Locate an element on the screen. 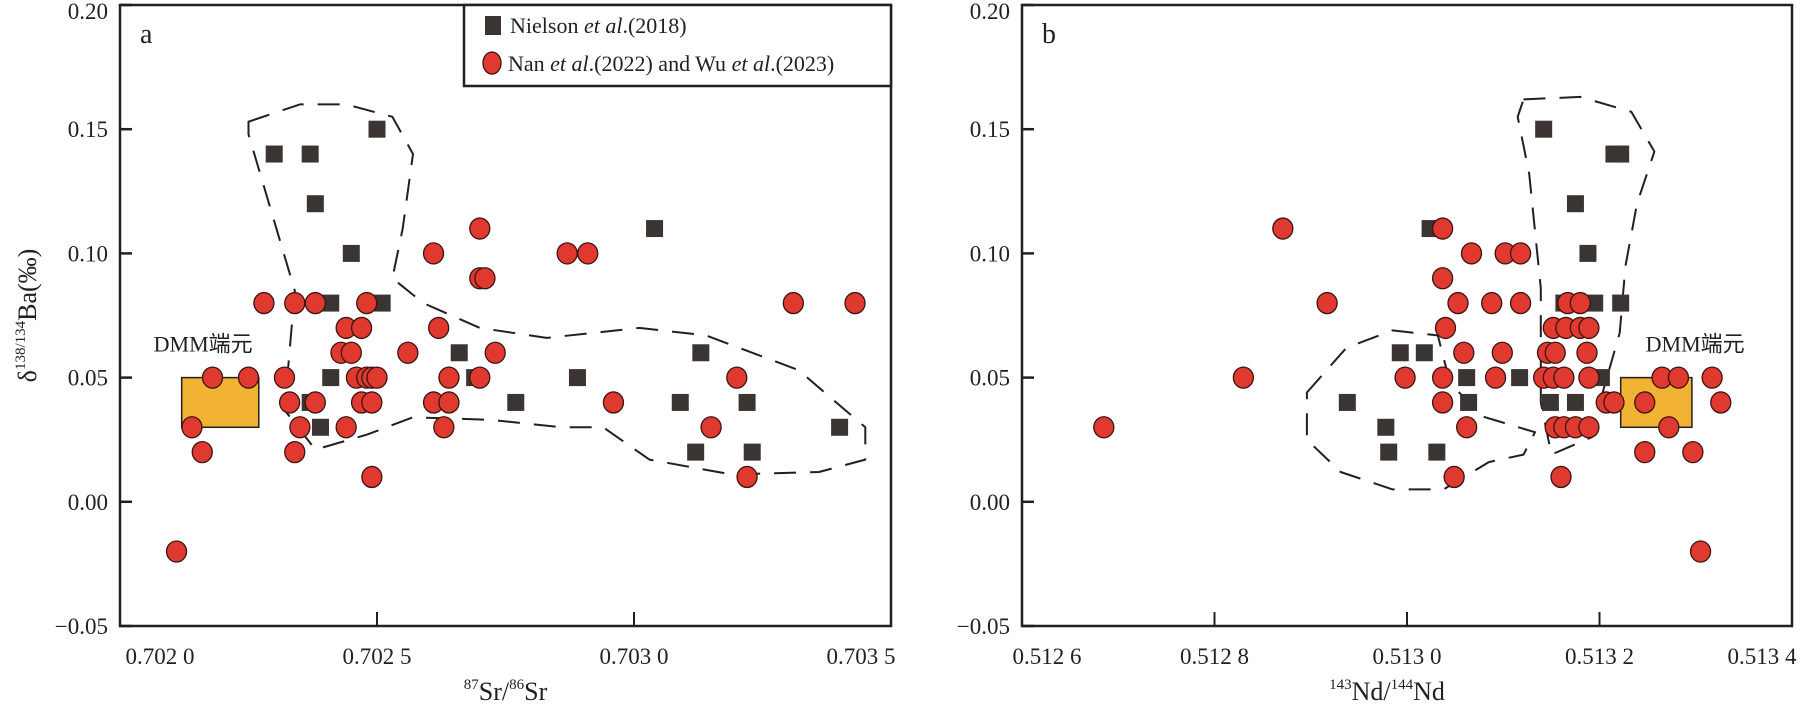 The image size is (1801, 709). x-tick-label: 0.703 5 is located at coordinates (861, 656).